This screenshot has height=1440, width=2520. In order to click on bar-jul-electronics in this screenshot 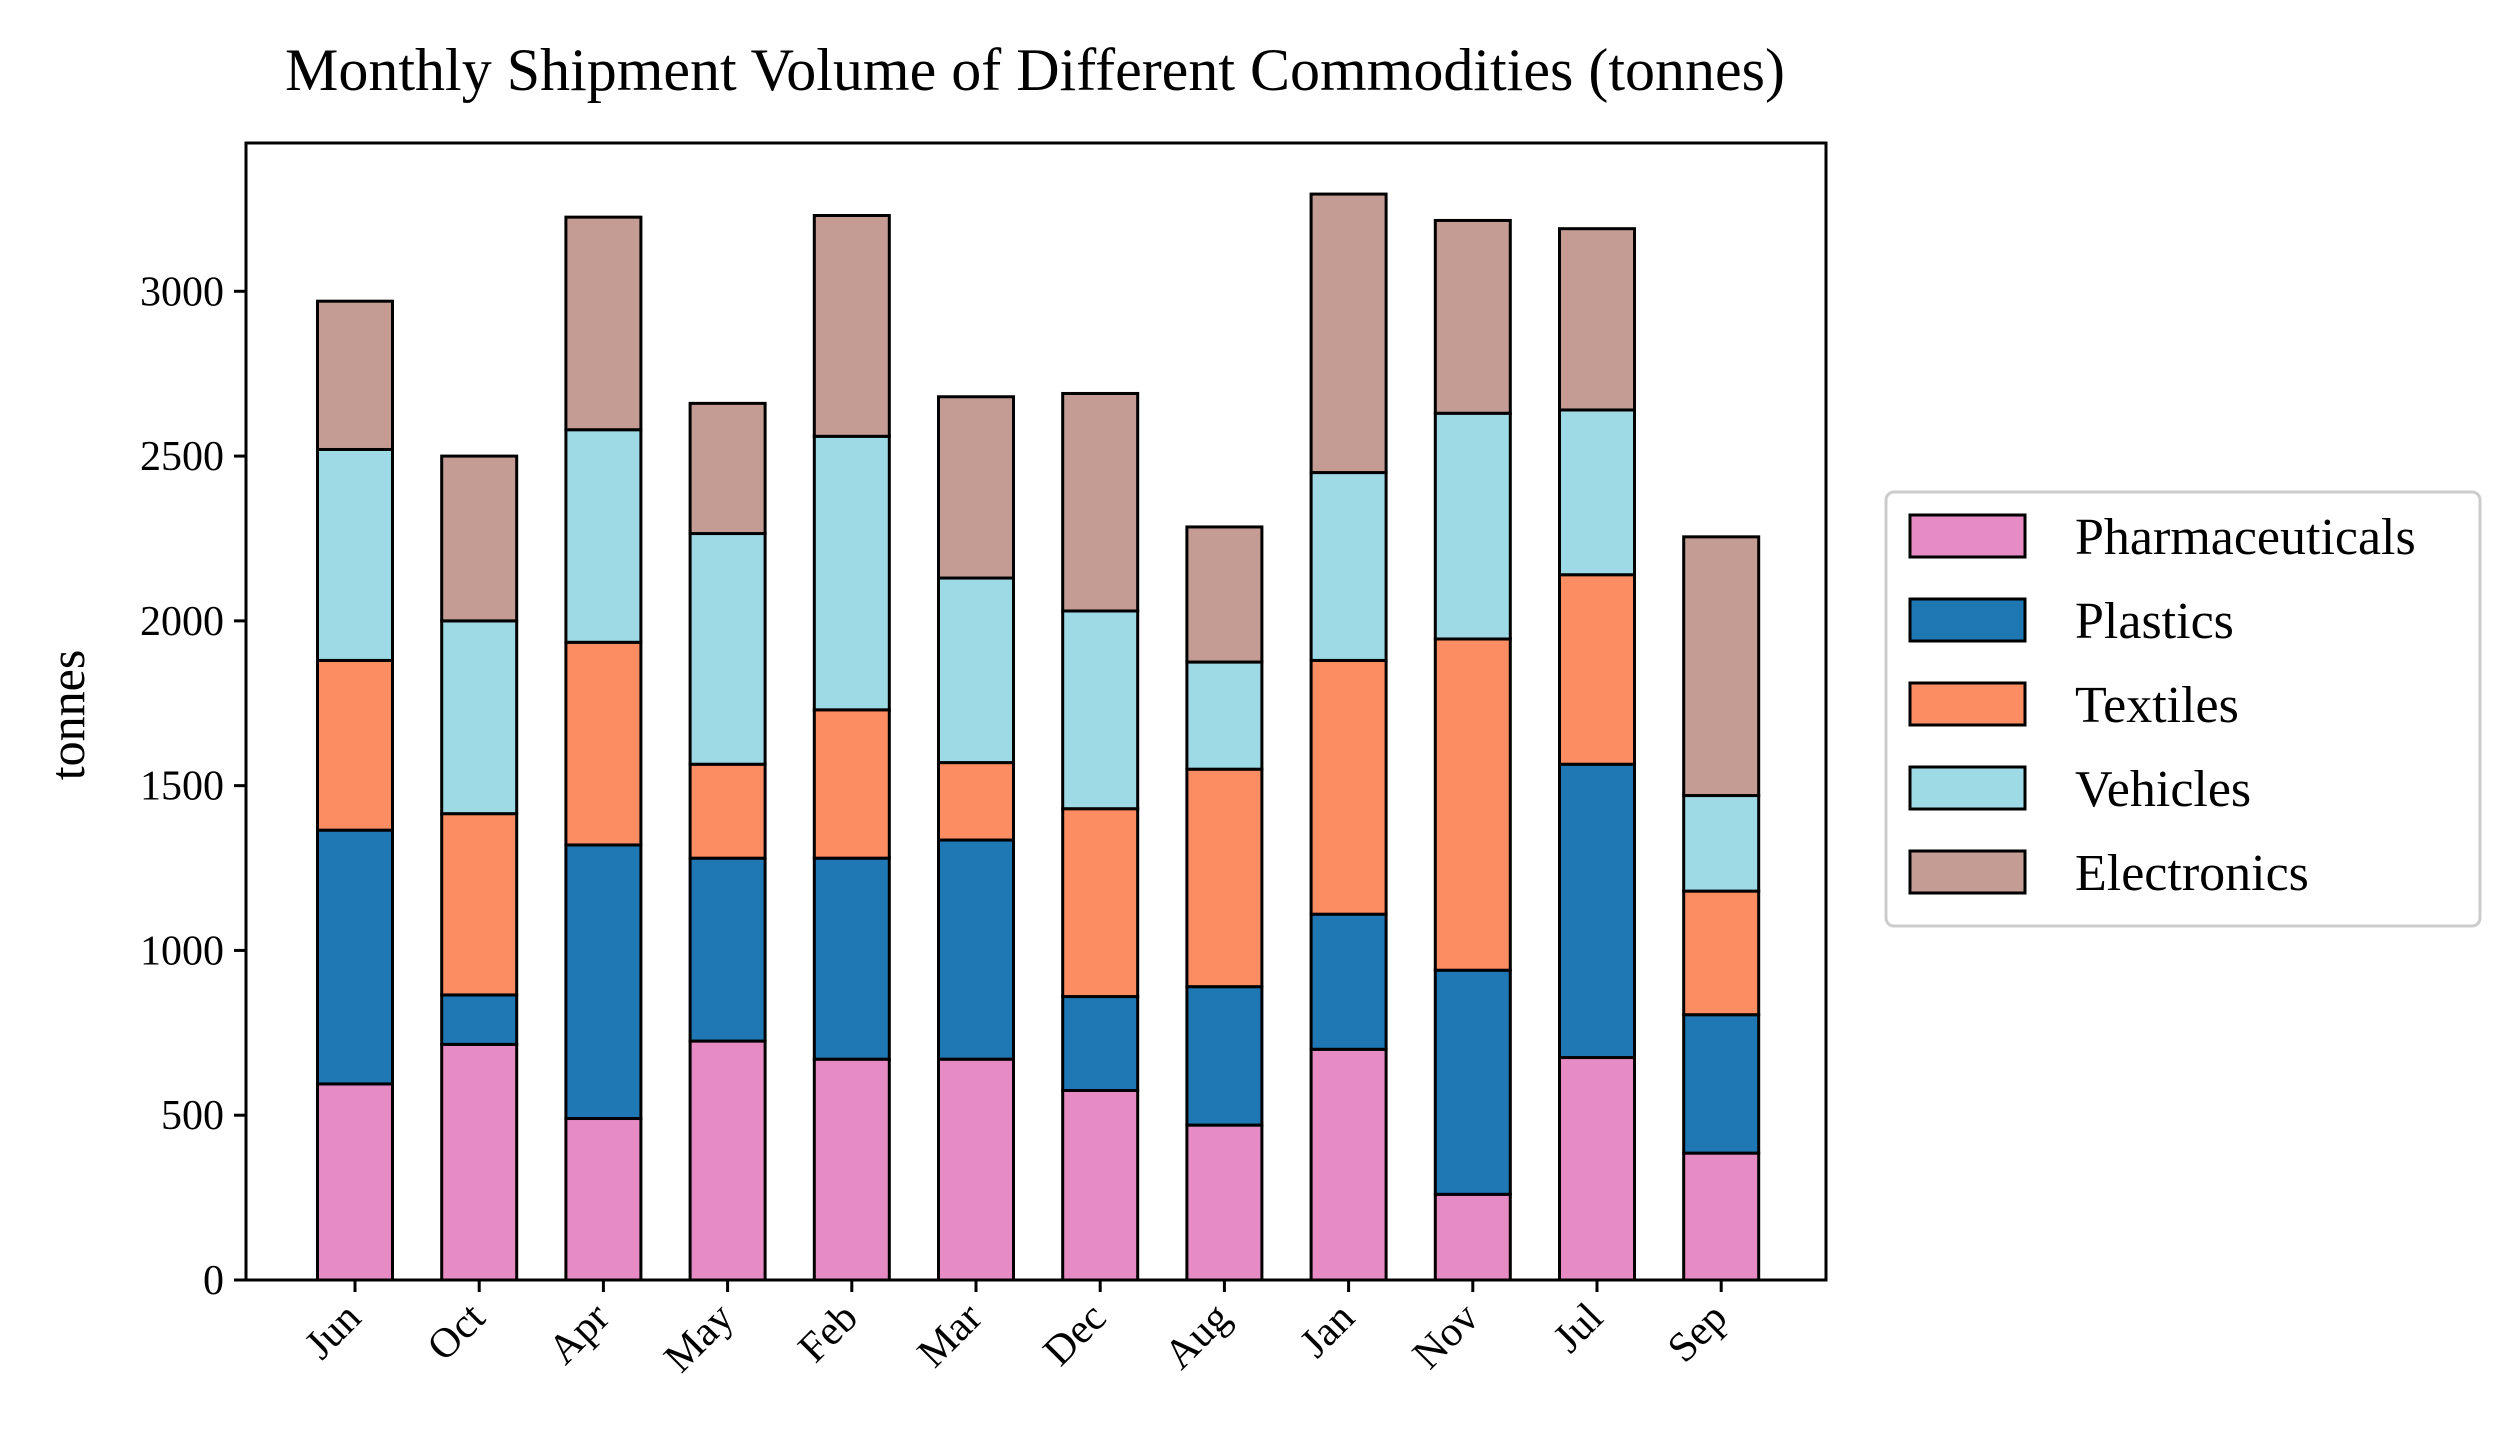, I will do `click(1597, 319)`.